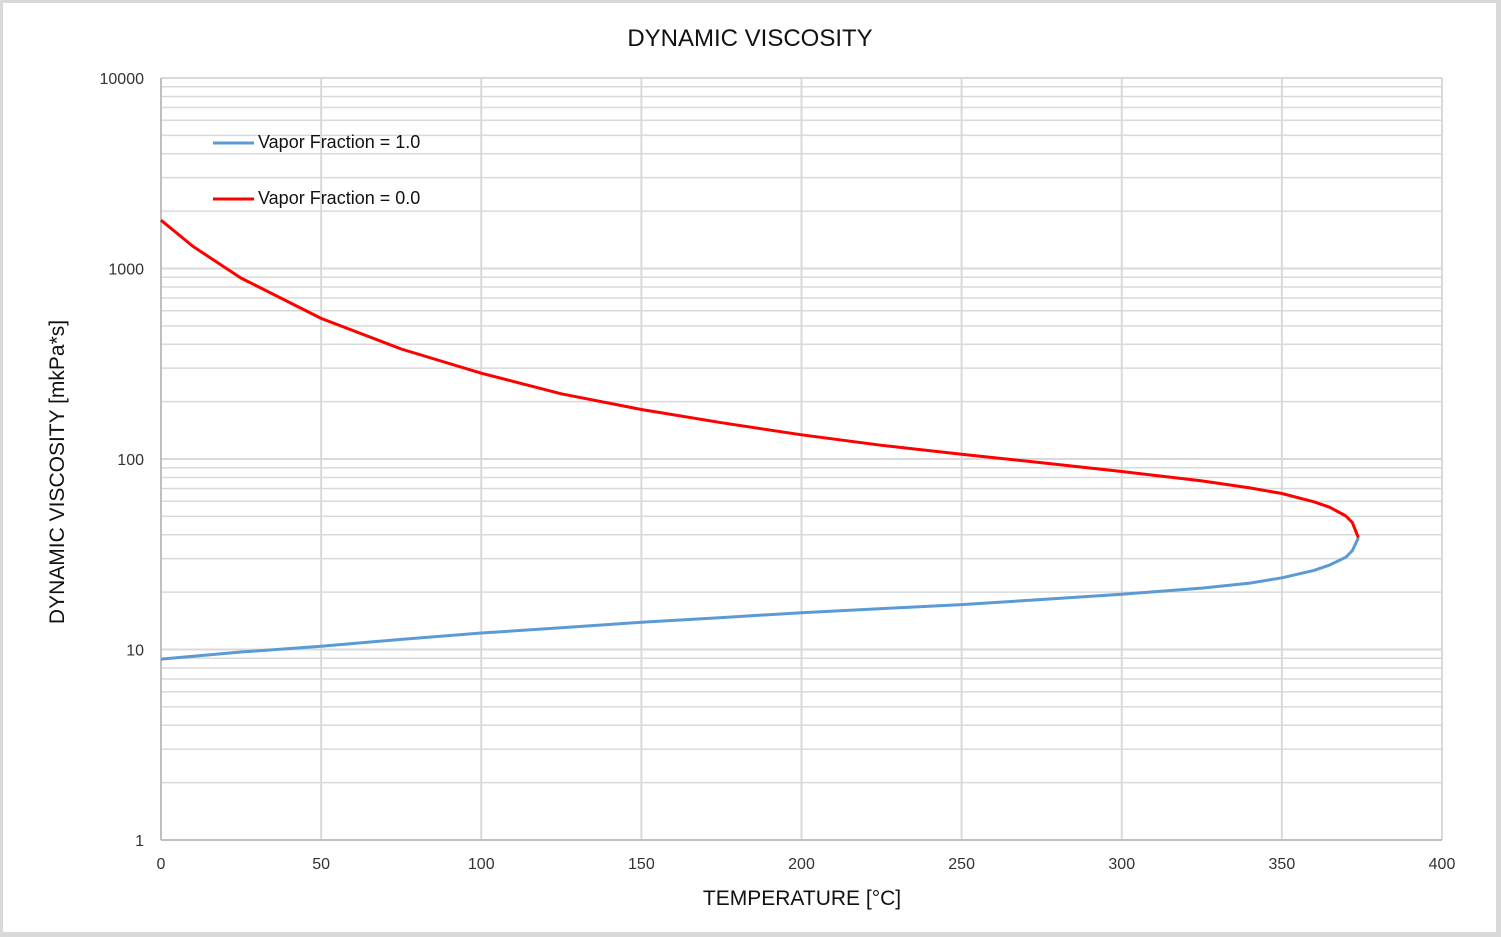 The image size is (1501, 937). I want to click on x-tick-label: 400, so click(1442, 864).